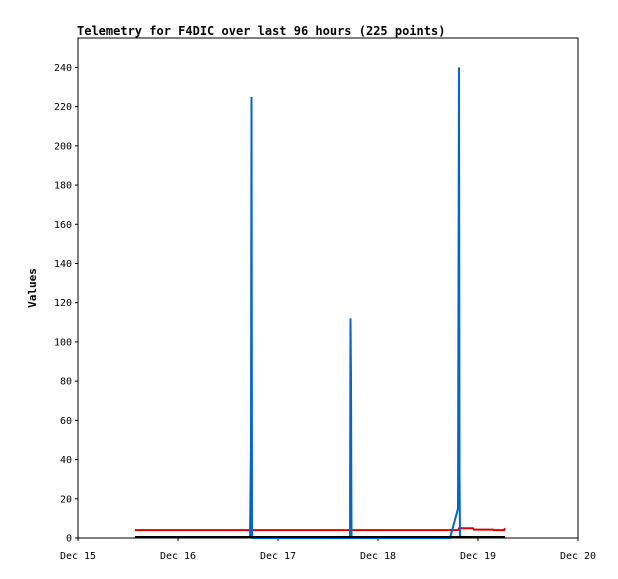 This screenshot has width=618, height=579. I want to click on y-axis-label: Values, so click(32, 288).